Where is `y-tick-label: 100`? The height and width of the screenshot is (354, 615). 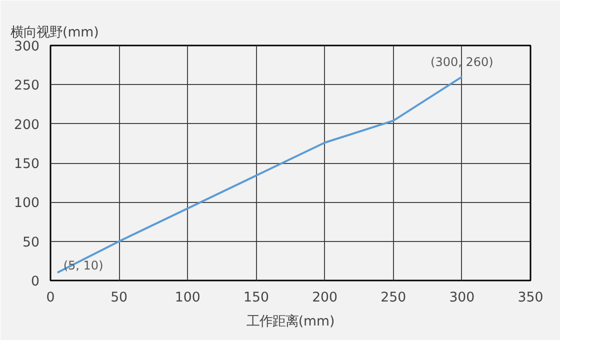
y-tick-label: 100 is located at coordinates (27, 204).